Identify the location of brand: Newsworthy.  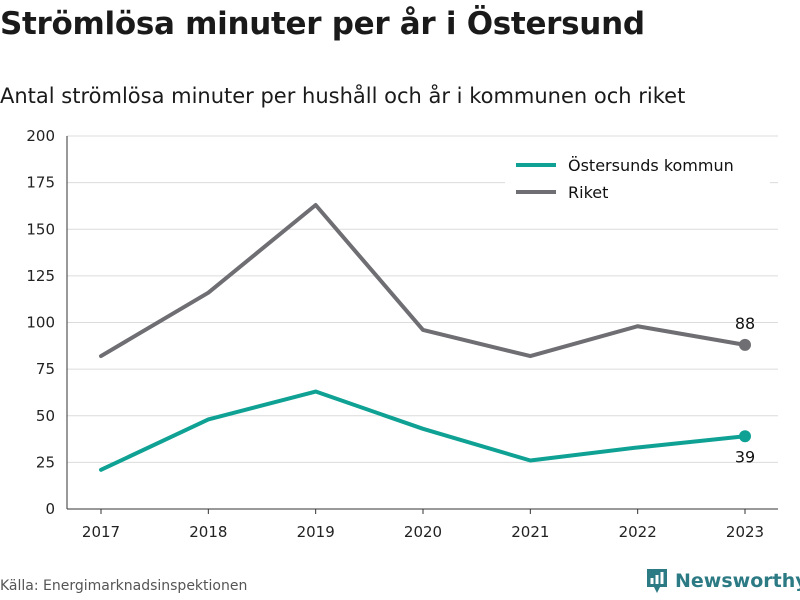
(722, 581).